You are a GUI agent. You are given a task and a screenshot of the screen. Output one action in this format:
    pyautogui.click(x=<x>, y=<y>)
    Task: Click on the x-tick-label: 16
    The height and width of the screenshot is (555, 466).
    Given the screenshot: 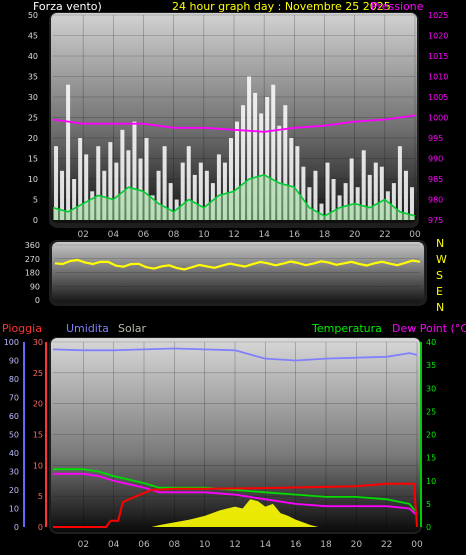 What is the action you would take?
    pyautogui.click(x=296, y=545)
    